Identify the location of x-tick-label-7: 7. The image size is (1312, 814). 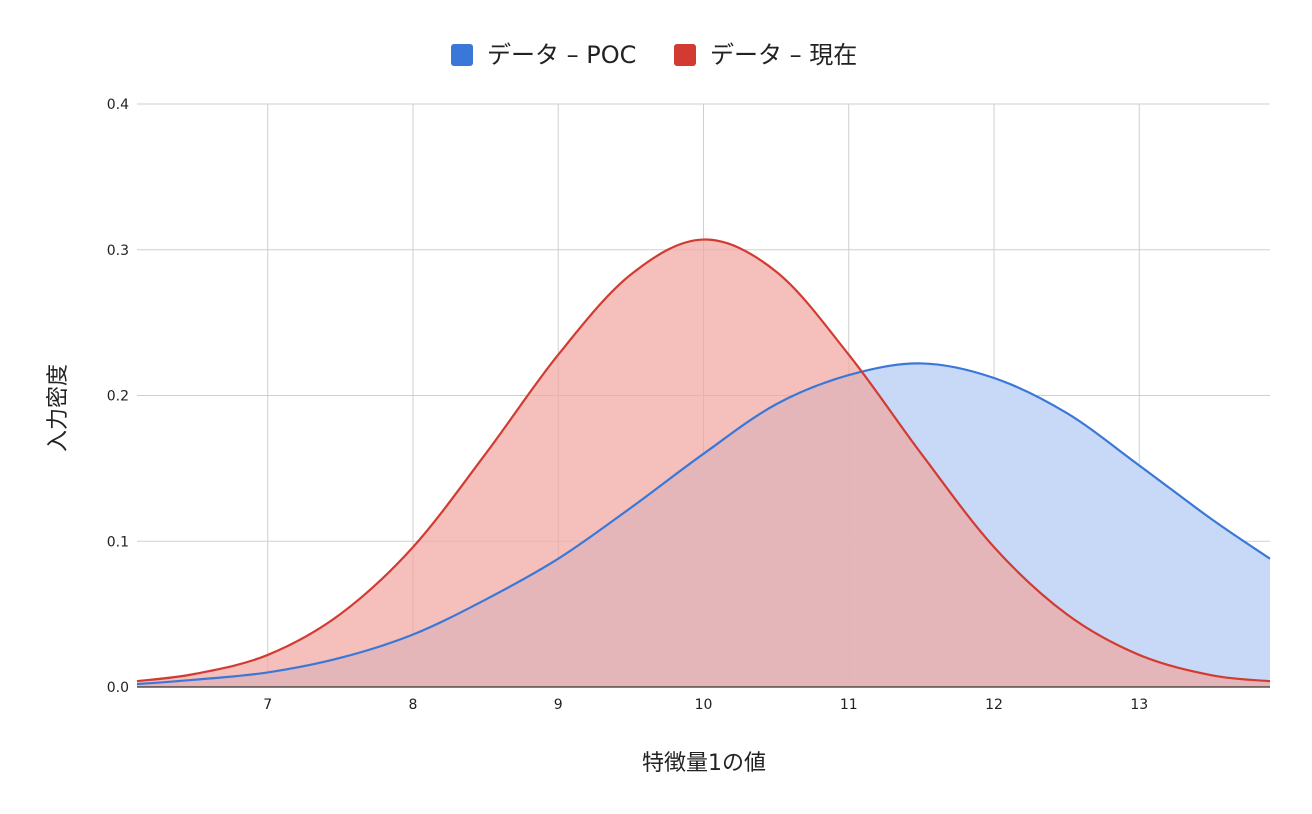
(267, 705).